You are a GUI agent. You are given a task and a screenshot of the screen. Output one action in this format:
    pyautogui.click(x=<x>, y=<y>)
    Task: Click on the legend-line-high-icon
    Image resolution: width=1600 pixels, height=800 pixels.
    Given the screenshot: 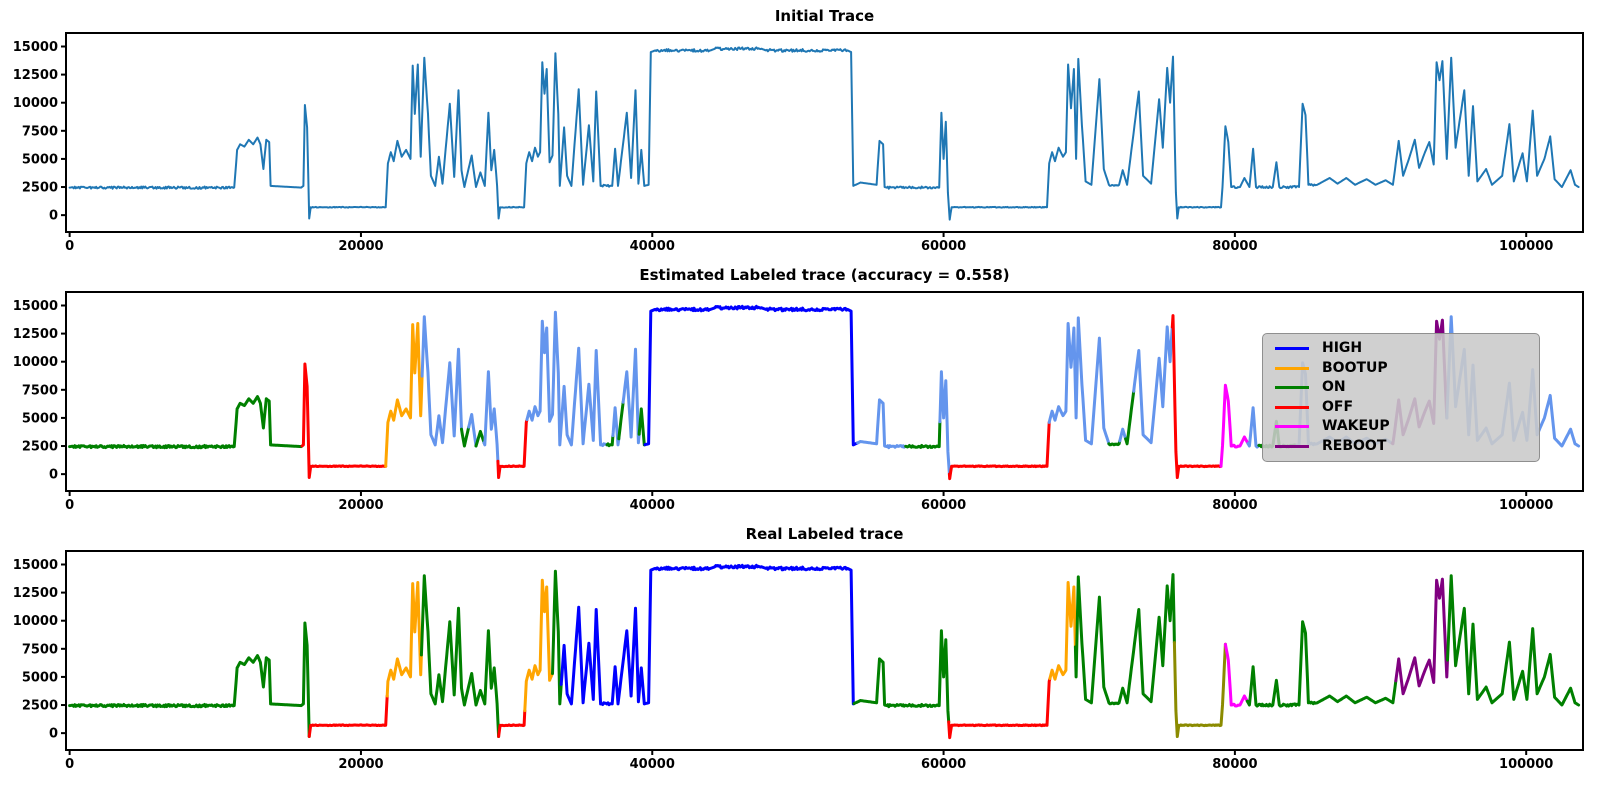 What is the action you would take?
    pyautogui.click(x=1292, y=348)
    